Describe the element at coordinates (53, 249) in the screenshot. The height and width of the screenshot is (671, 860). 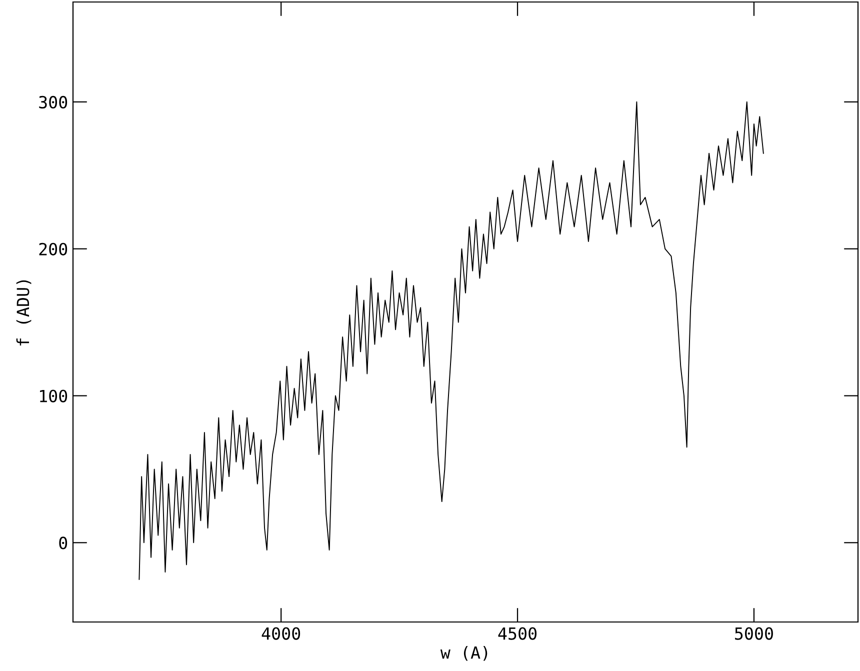
I see `y-tick-label: 200` at that location.